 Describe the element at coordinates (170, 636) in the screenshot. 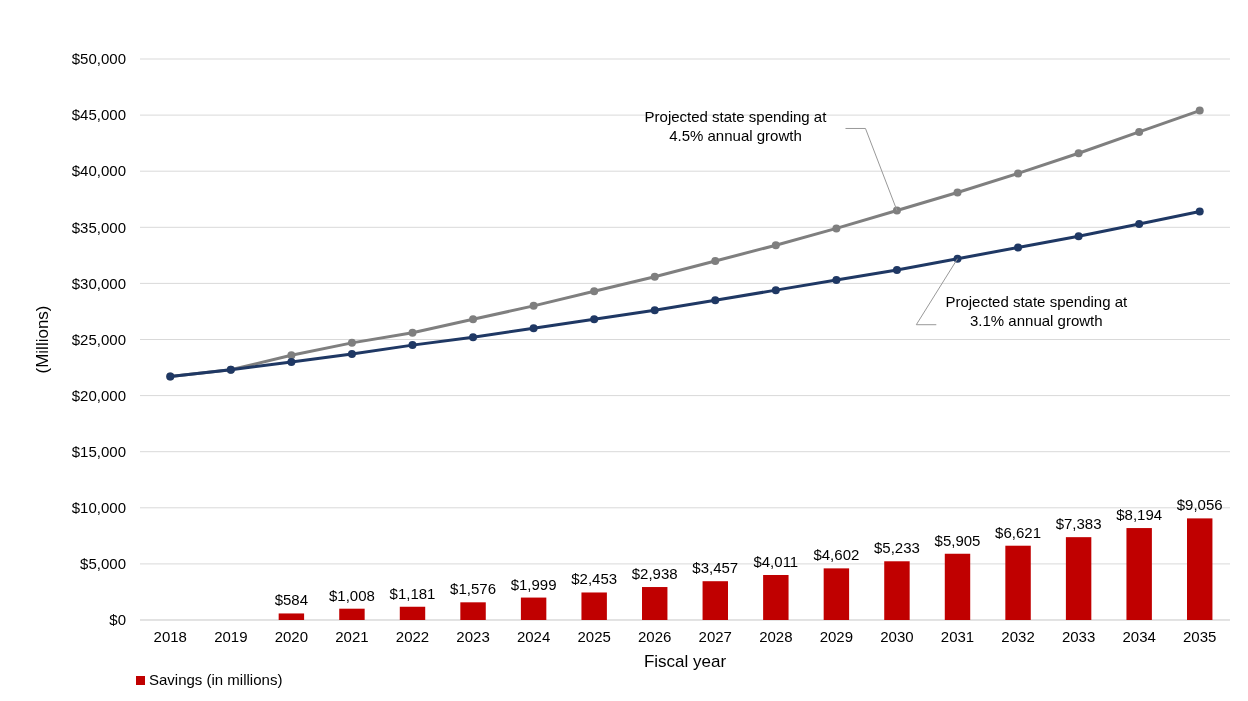

I see `x-tick-label: 2018` at that location.